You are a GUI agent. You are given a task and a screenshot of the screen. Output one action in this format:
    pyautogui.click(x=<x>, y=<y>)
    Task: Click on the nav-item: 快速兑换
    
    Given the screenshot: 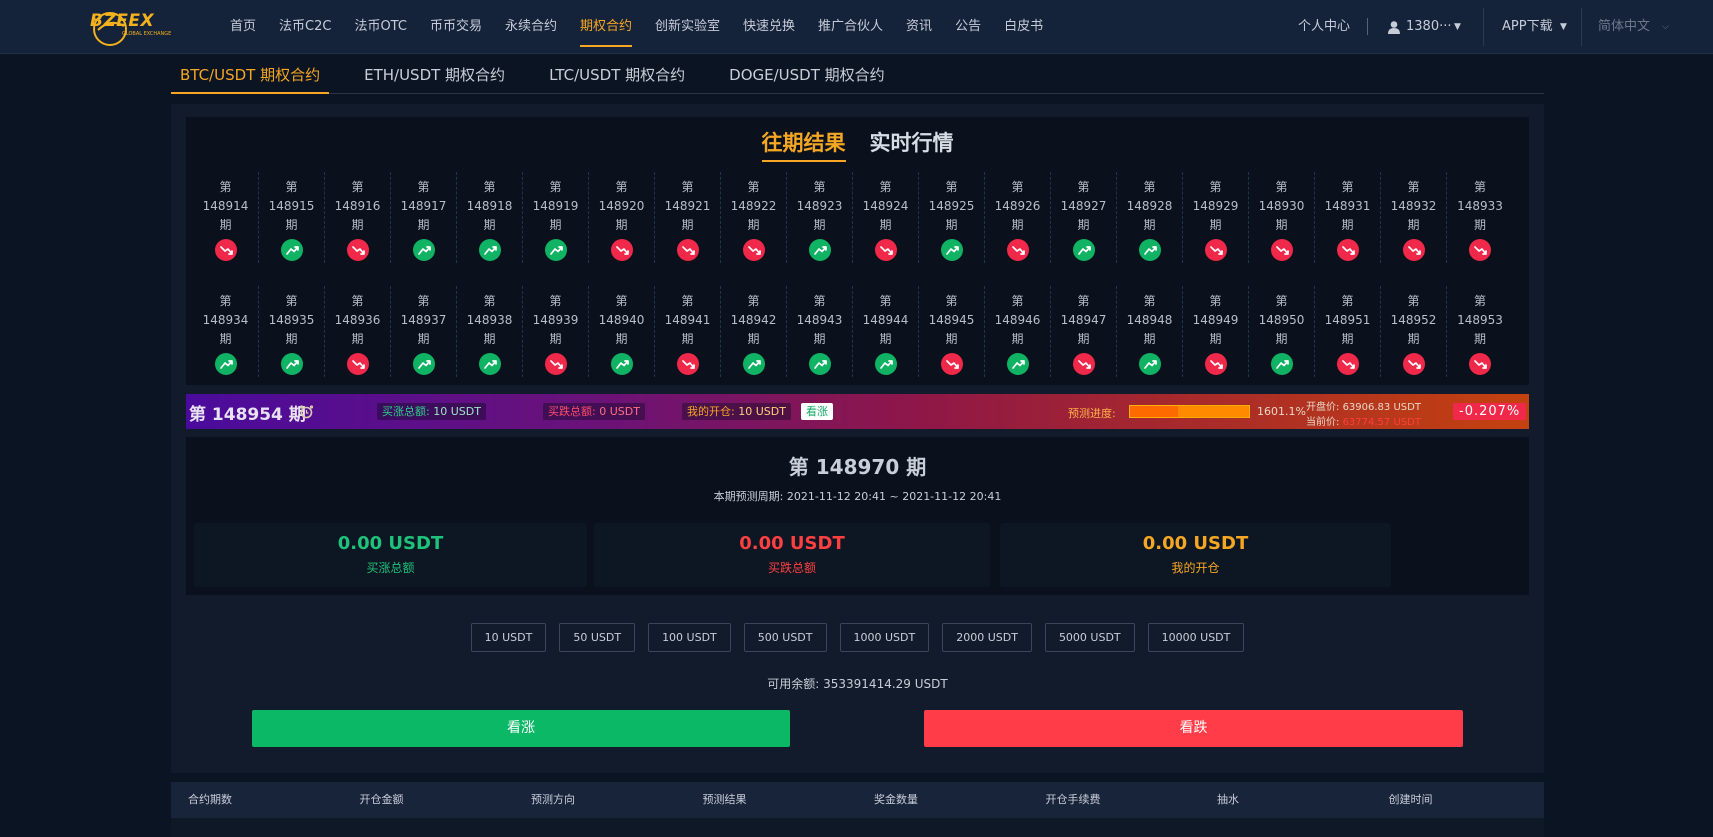 What is the action you would take?
    pyautogui.click(x=769, y=26)
    